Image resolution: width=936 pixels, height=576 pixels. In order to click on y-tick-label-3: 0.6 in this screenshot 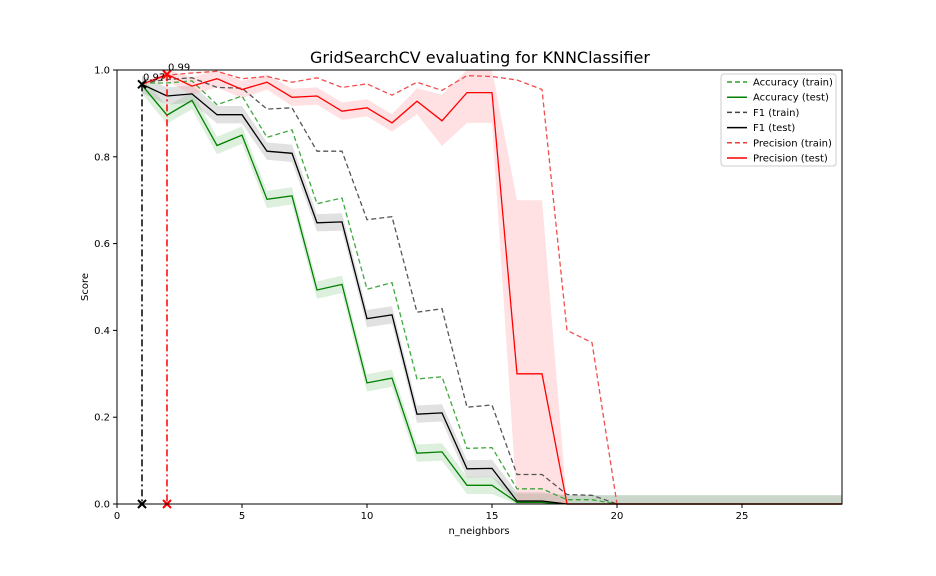, I will do `click(102, 244)`.